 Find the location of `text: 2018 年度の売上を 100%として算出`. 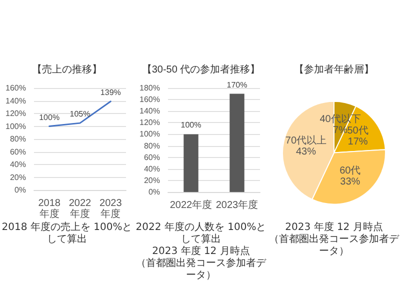

text: 2018 年度の売上を 100%として算出 is located at coordinates (67, 234).